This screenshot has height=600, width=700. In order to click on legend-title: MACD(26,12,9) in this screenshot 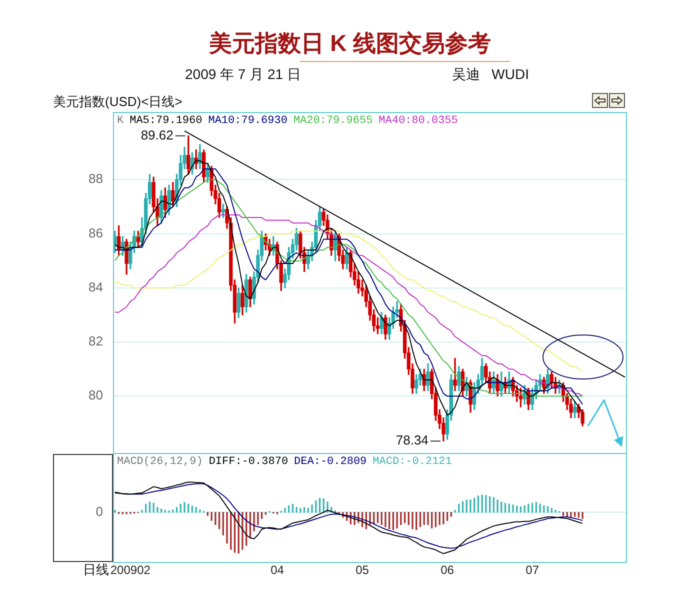, I will do `click(160, 462)`.